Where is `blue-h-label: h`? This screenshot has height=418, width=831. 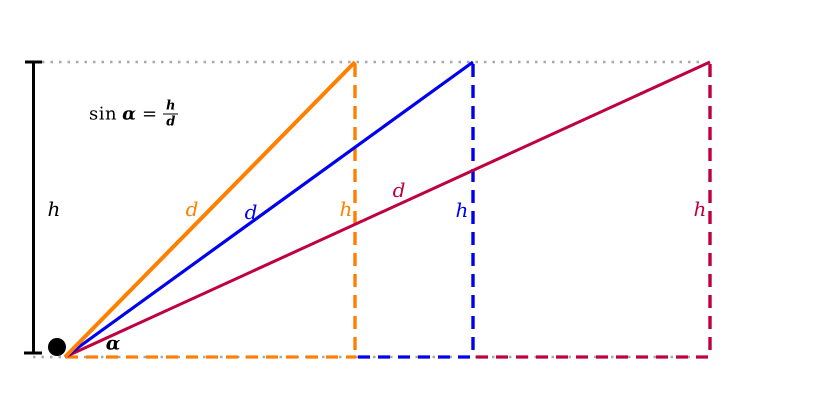 blue-h-label: h is located at coordinates (462, 210).